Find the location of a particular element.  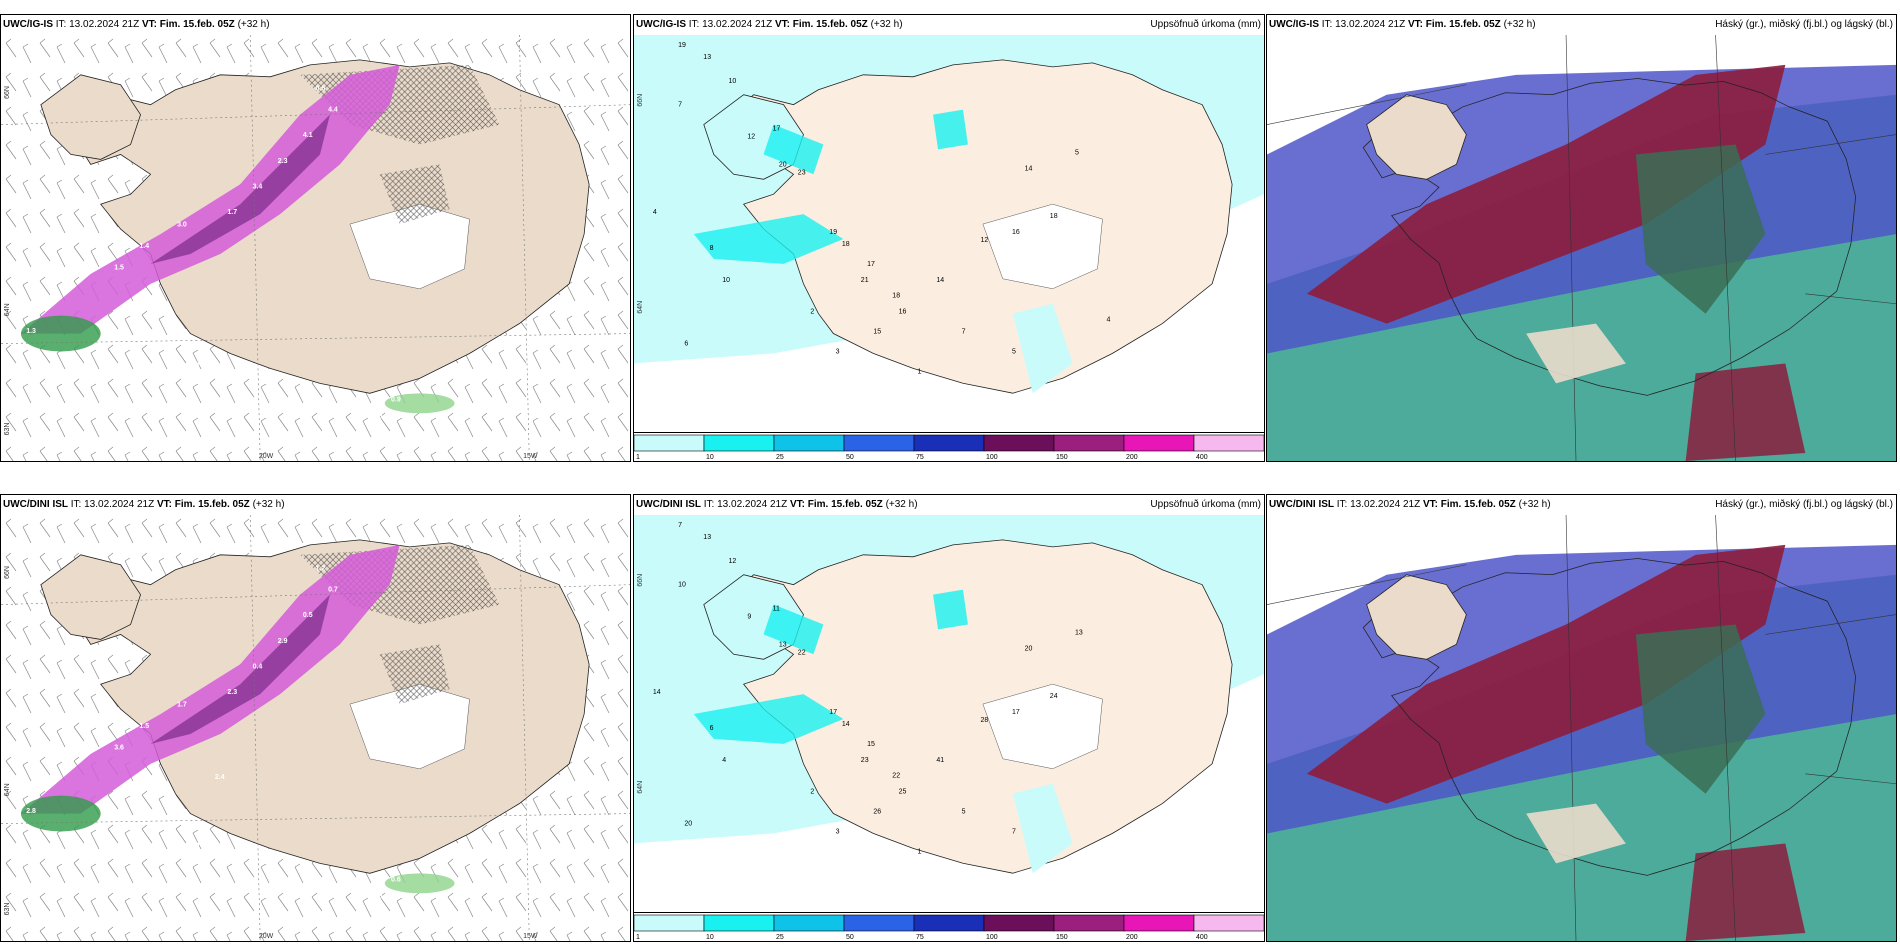

precip-value: 0.9 is located at coordinates (396, 399).